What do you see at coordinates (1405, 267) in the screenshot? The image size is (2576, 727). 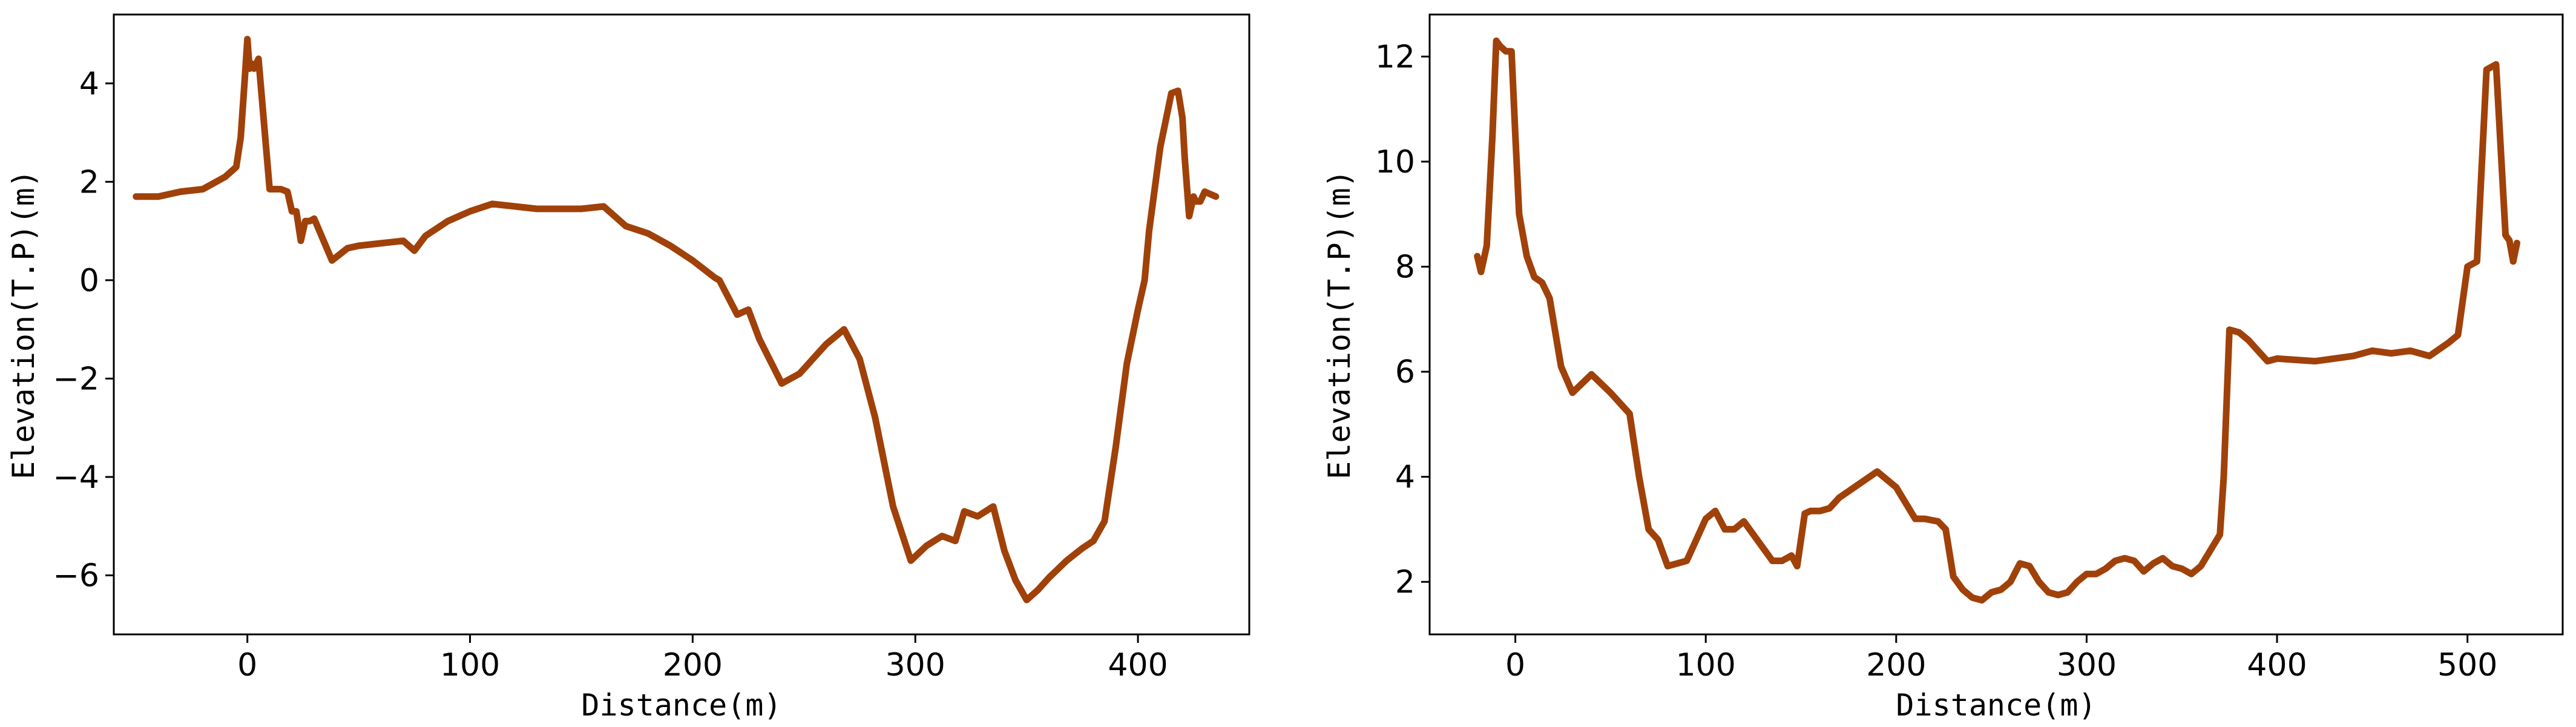 I see `y-tick-label: 8` at bounding box center [1405, 267].